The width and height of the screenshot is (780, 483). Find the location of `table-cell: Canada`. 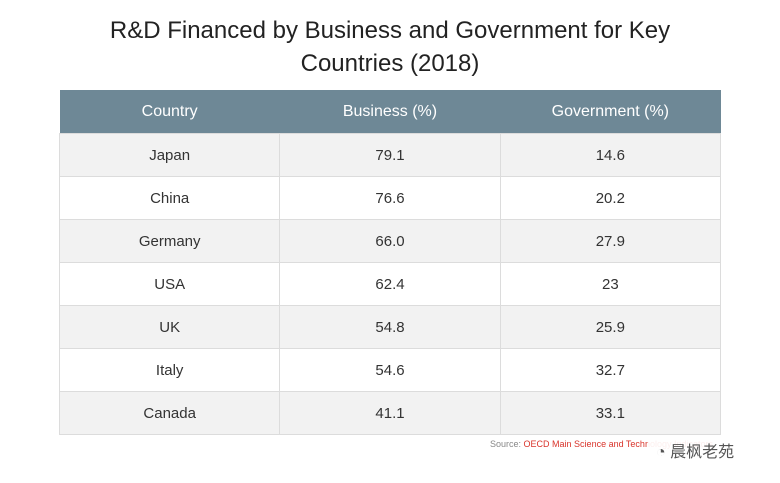

table-cell: Canada is located at coordinates (169, 413).